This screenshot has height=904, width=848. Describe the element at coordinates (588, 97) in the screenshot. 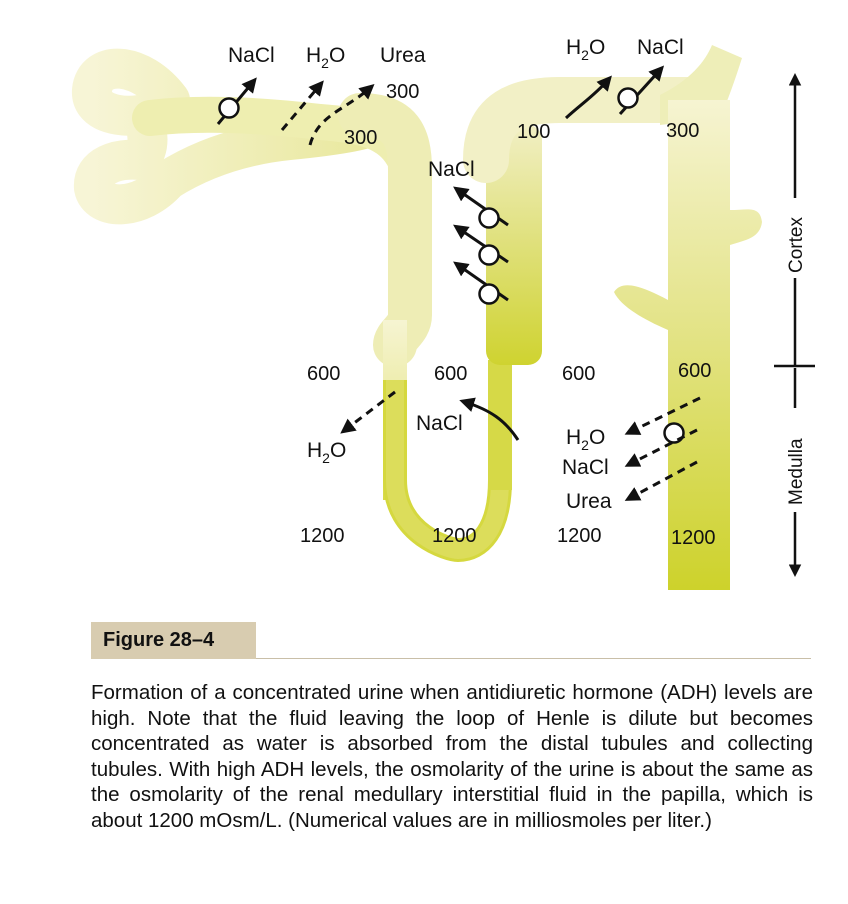

I see `h2o-distal-arrow` at that location.